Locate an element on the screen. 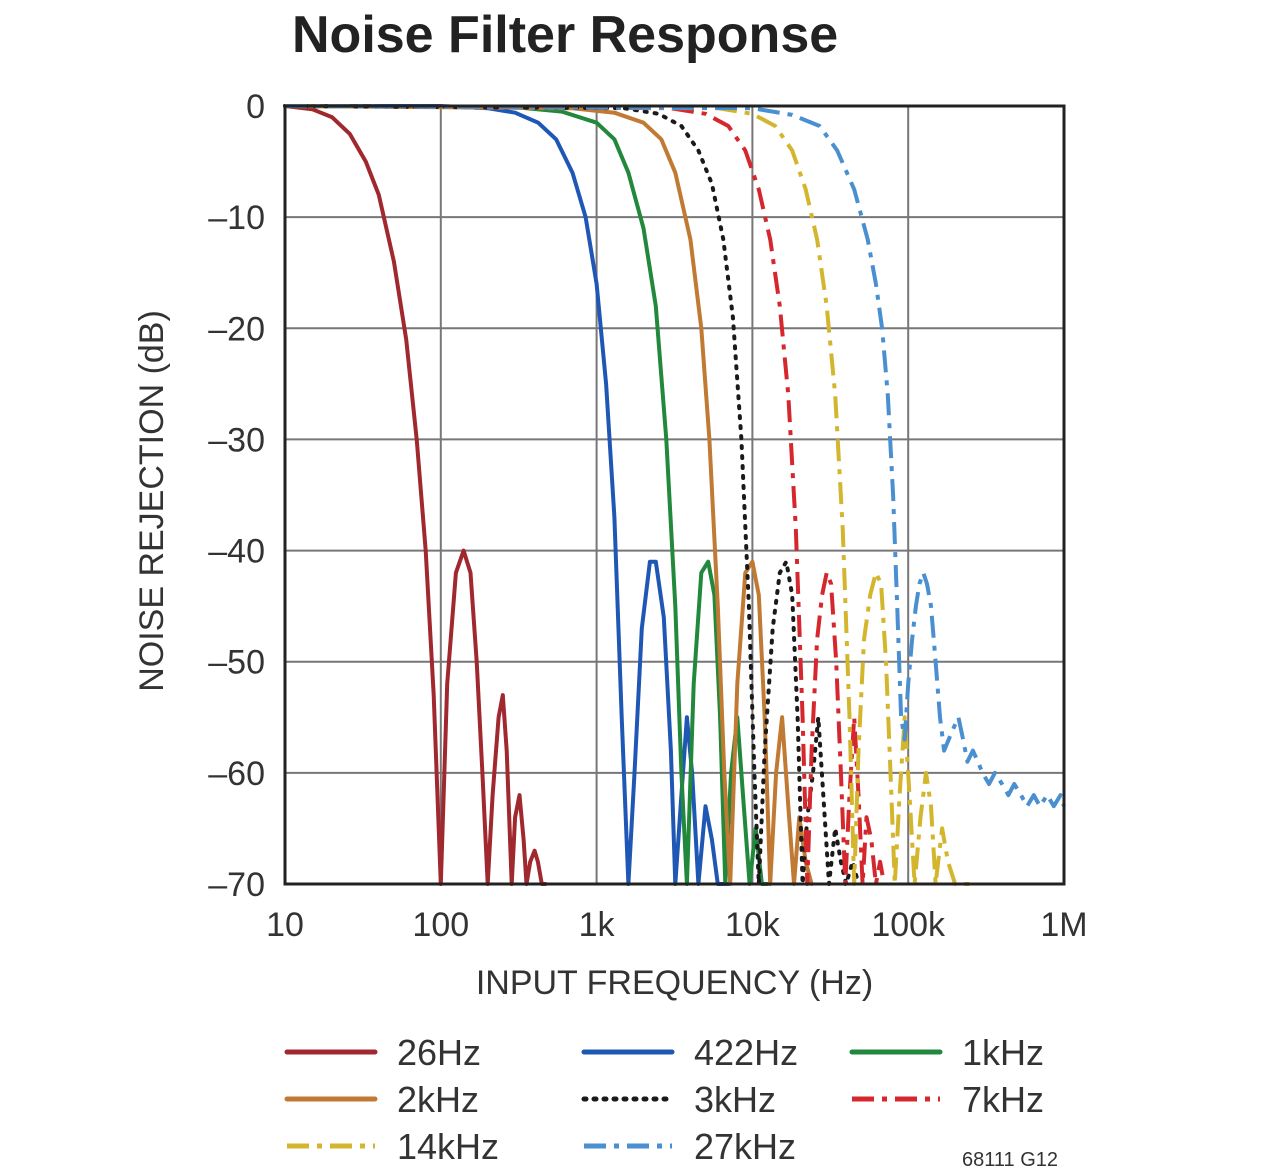 This screenshot has width=1280, height=1171. legend-label-14khz: 14kHz is located at coordinates (448, 1146).